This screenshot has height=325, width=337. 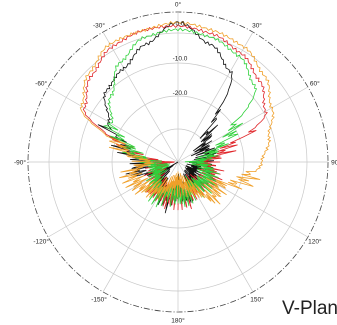 What do you see at coordinates (99, 26) in the screenshot?
I see `angle-tick-label: -30°` at bounding box center [99, 26].